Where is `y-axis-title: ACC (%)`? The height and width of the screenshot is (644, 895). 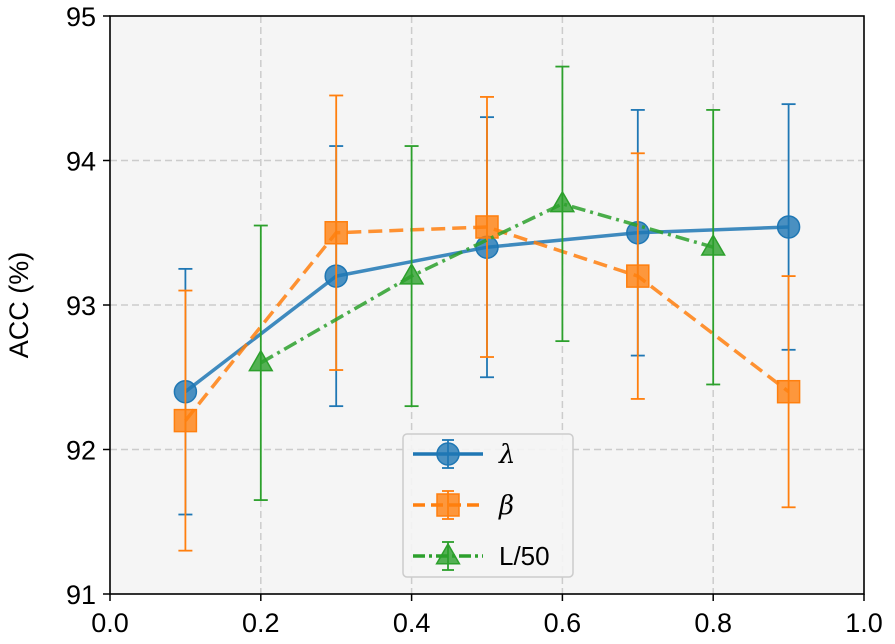 y-axis-title: ACC (%) is located at coordinates (19, 305).